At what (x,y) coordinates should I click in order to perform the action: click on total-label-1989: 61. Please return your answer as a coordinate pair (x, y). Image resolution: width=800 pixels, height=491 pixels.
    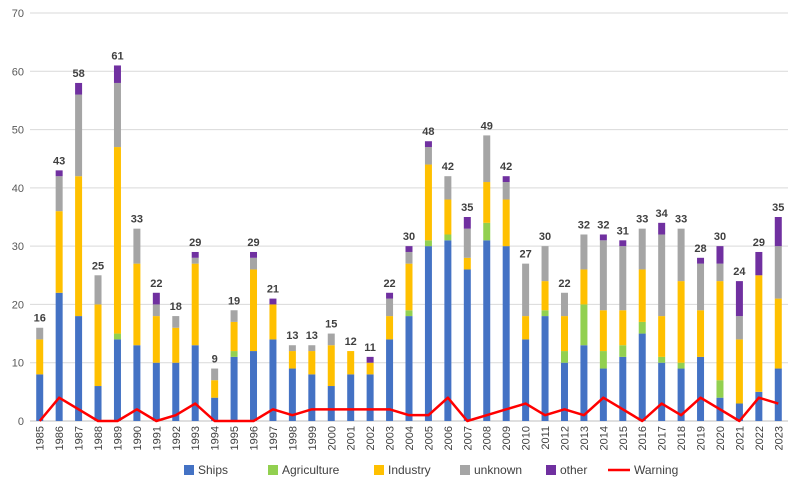
    Looking at the image, I should click on (117, 56).